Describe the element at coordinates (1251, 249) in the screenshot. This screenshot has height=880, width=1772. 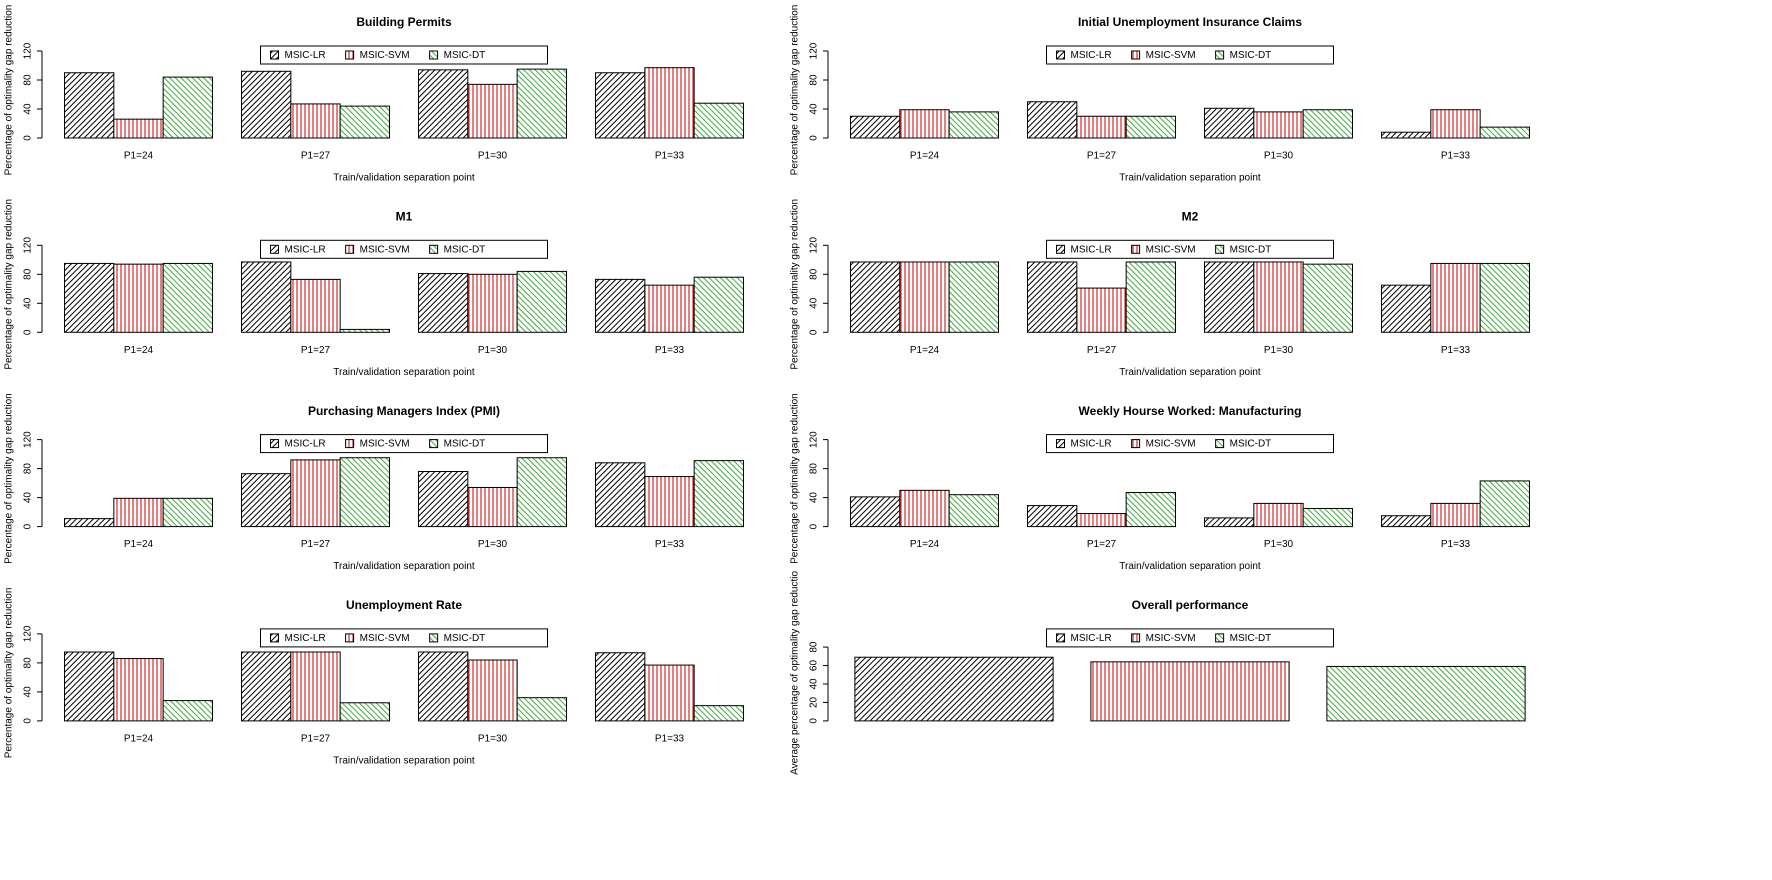
I see `legend-label: MSIC-DT` at that location.